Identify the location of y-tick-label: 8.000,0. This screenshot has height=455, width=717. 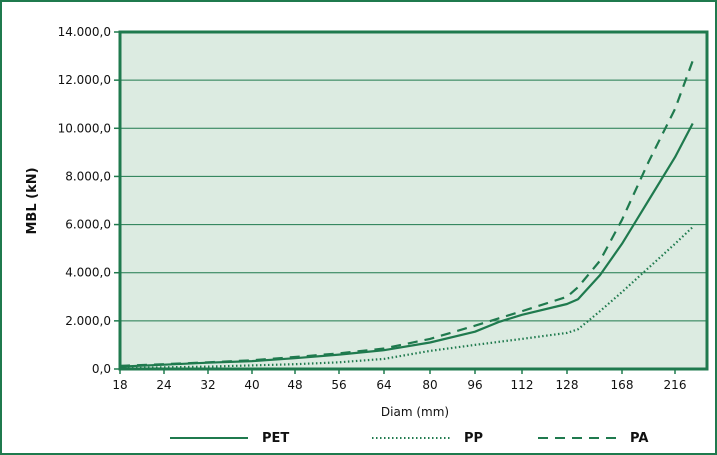
(88, 176).